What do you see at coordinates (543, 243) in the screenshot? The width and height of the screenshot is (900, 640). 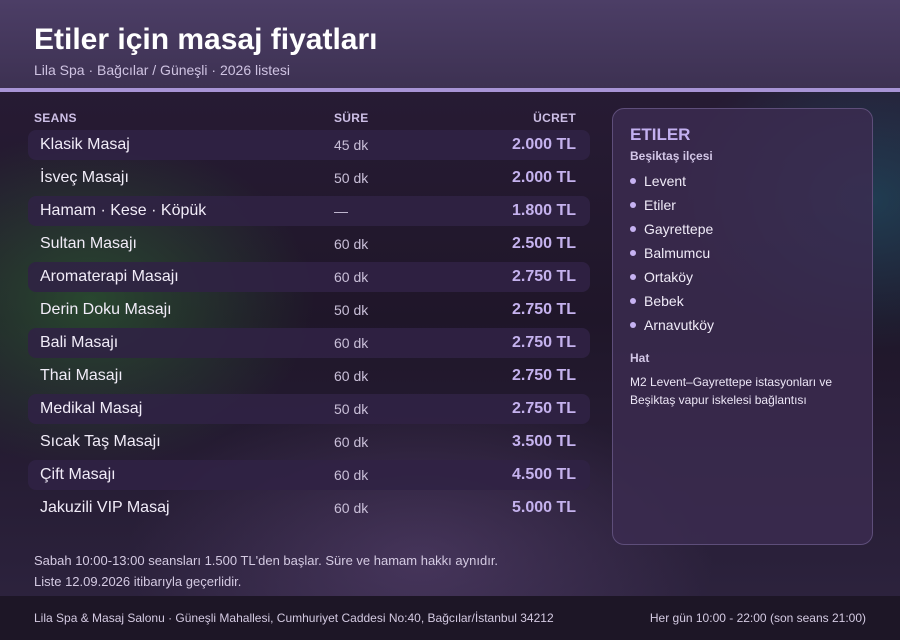 I see `service-price: 2.500 TL` at bounding box center [543, 243].